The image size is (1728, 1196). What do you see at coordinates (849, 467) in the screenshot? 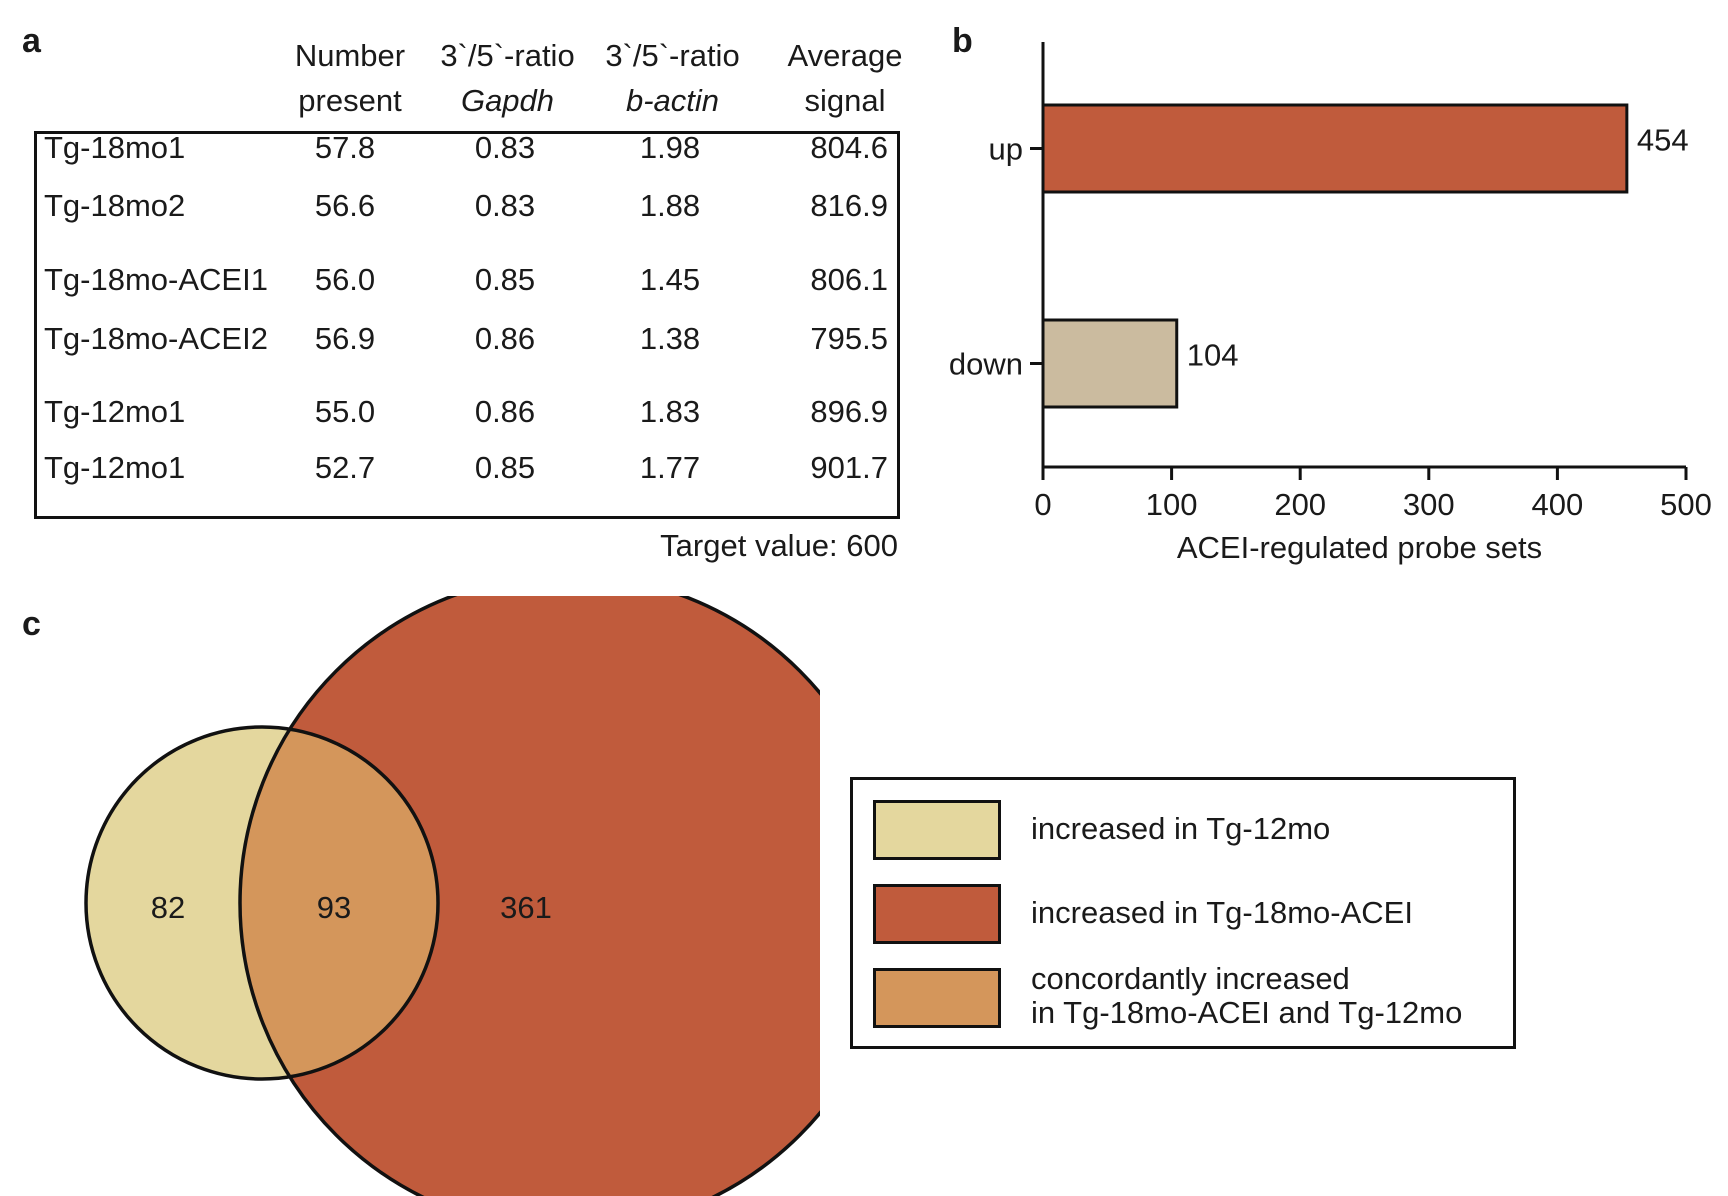
I see `cell-avg-signal: 901.7` at bounding box center [849, 467].